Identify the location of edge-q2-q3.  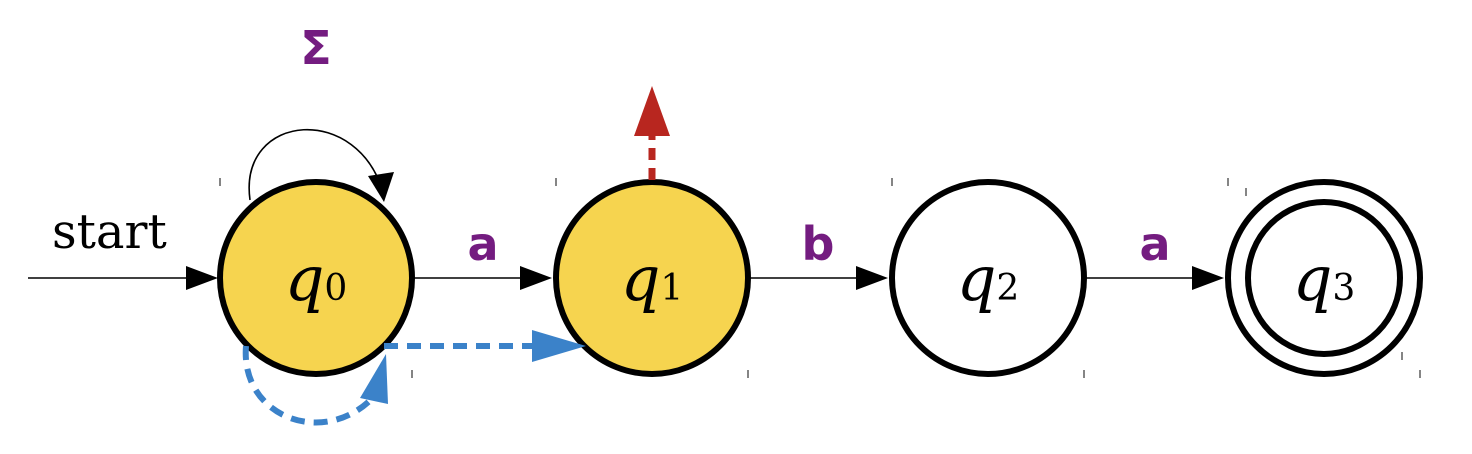
(1154, 278).